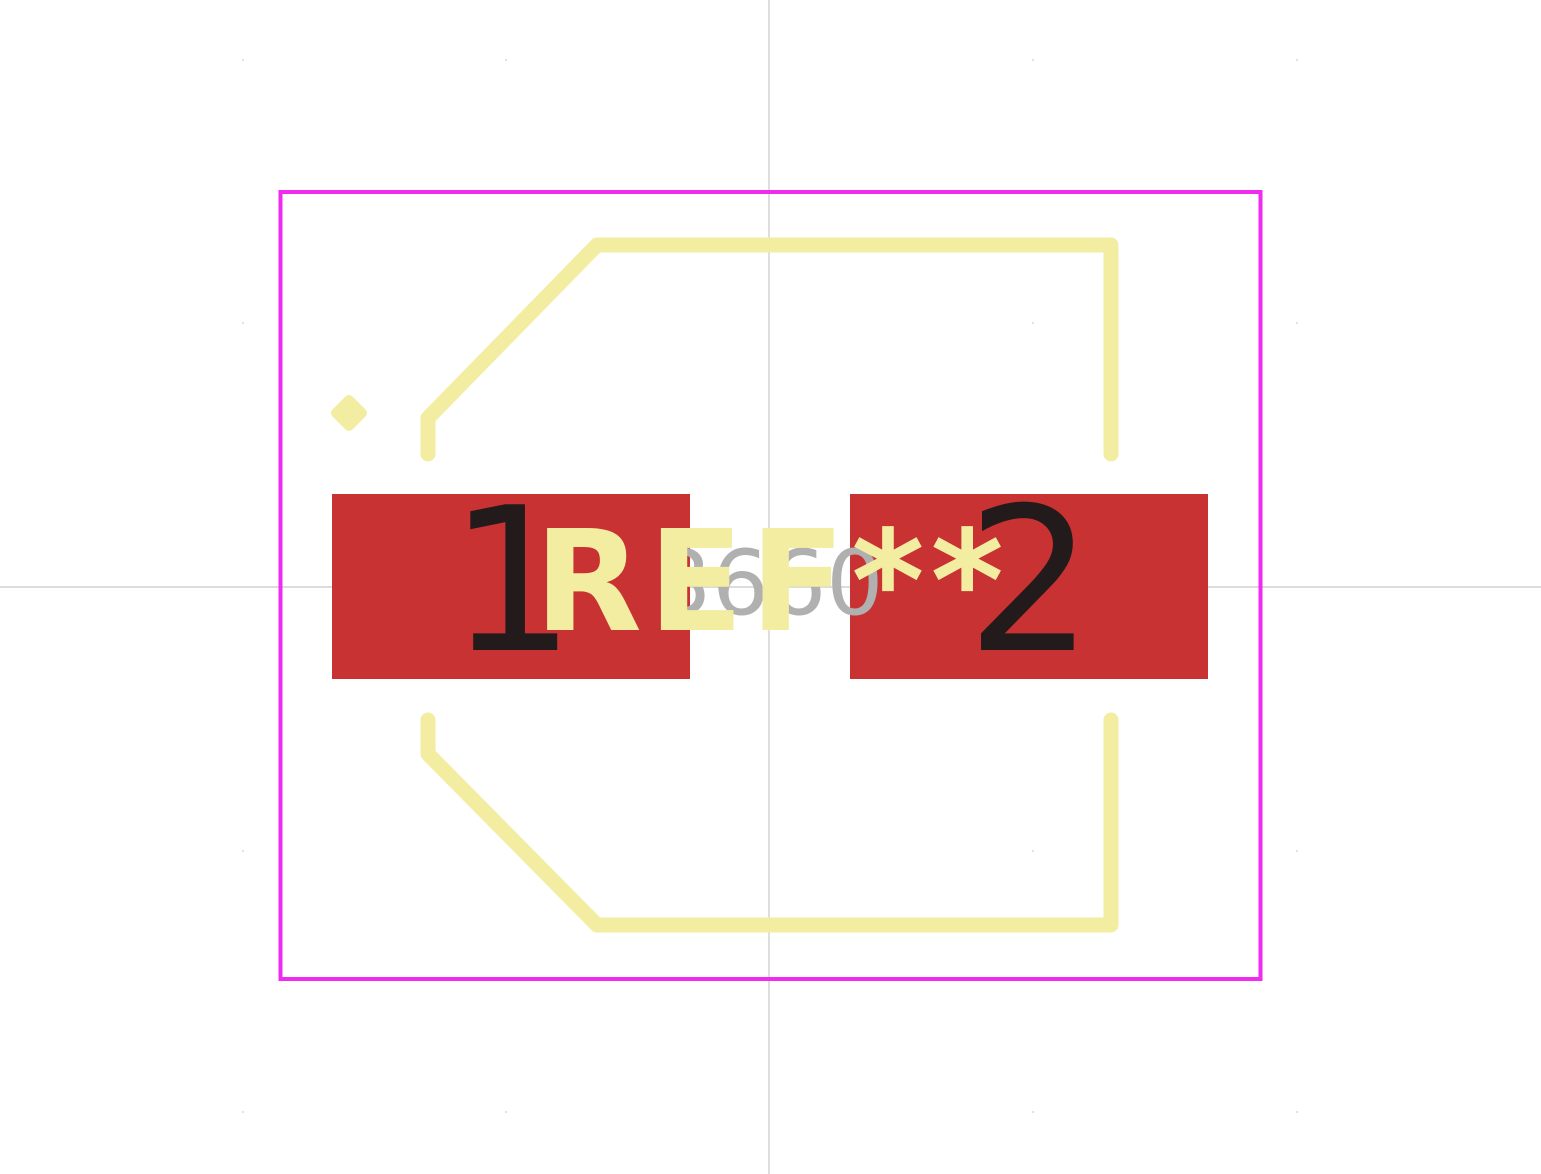 The image size is (1541, 1174). What do you see at coordinates (511, 581) in the screenshot?
I see `pad-1-number: 1` at bounding box center [511, 581].